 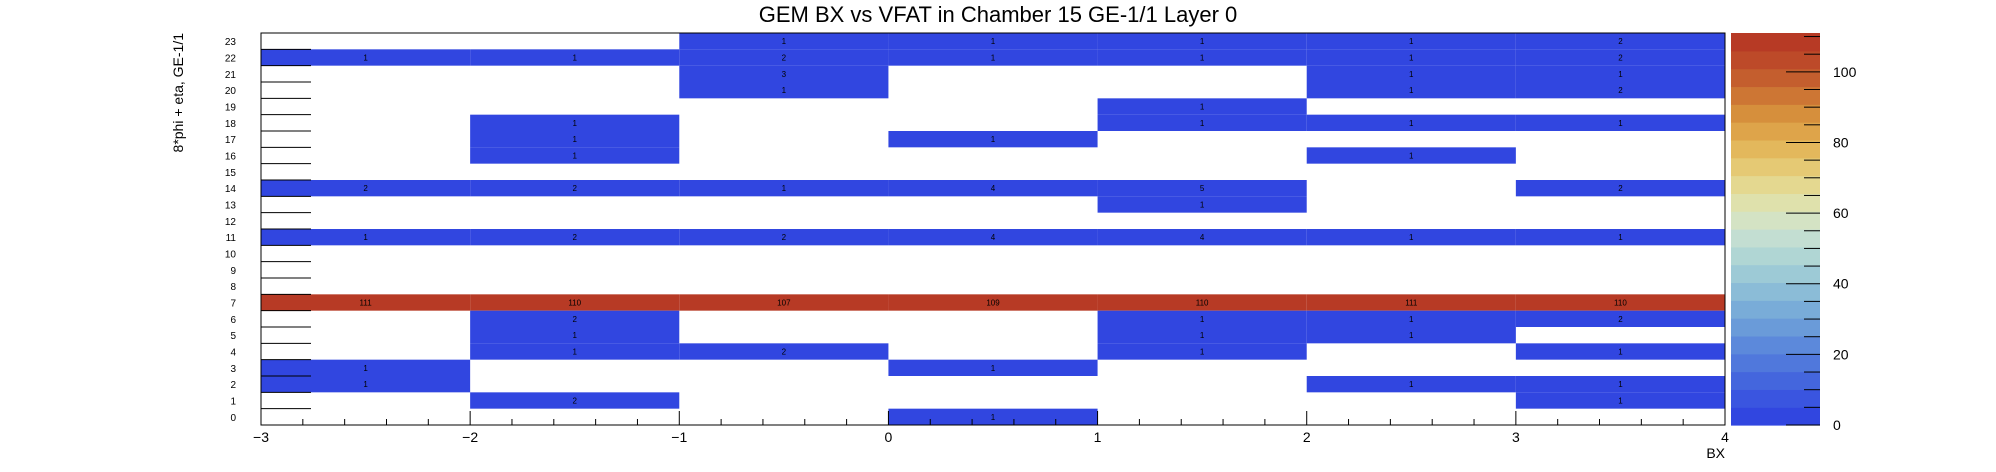 What do you see at coordinates (233, 402) in the screenshot?
I see `y-tick-label: 1` at bounding box center [233, 402].